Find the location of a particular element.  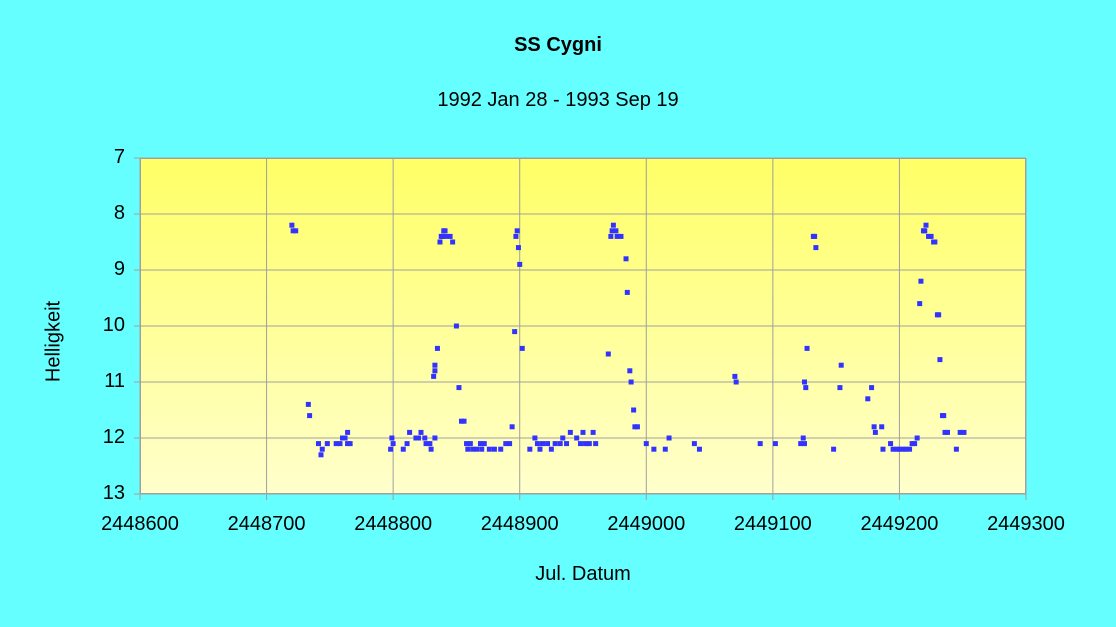

x-tick-label: 2449300 is located at coordinates (1026, 524).